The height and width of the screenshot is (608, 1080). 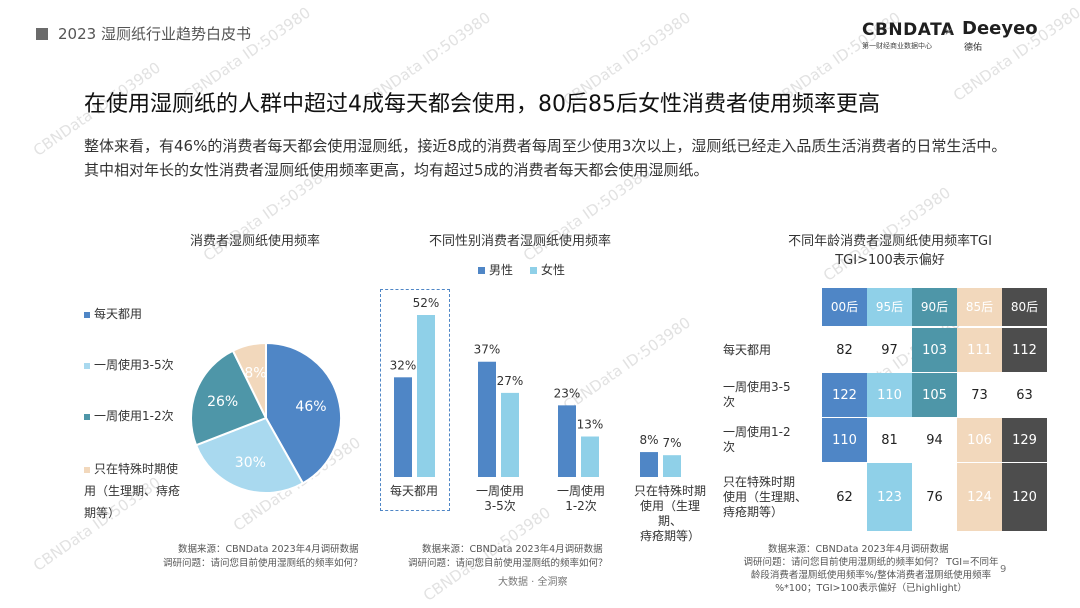 What do you see at coordinates (580, 498) in the screenshot?
I see `bar-category-label: 一周使用 1-2次` at bounding box center [580, 498].